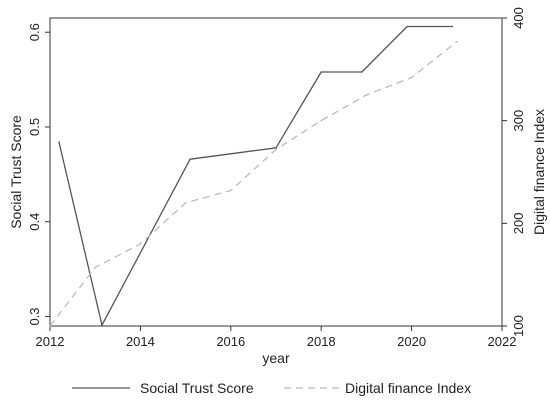 The width and height of the screenshot is (550, 405). Describe the element at coordinates (50, 341) in the screenshot. I see `x-tick-label: 2012` at that location.